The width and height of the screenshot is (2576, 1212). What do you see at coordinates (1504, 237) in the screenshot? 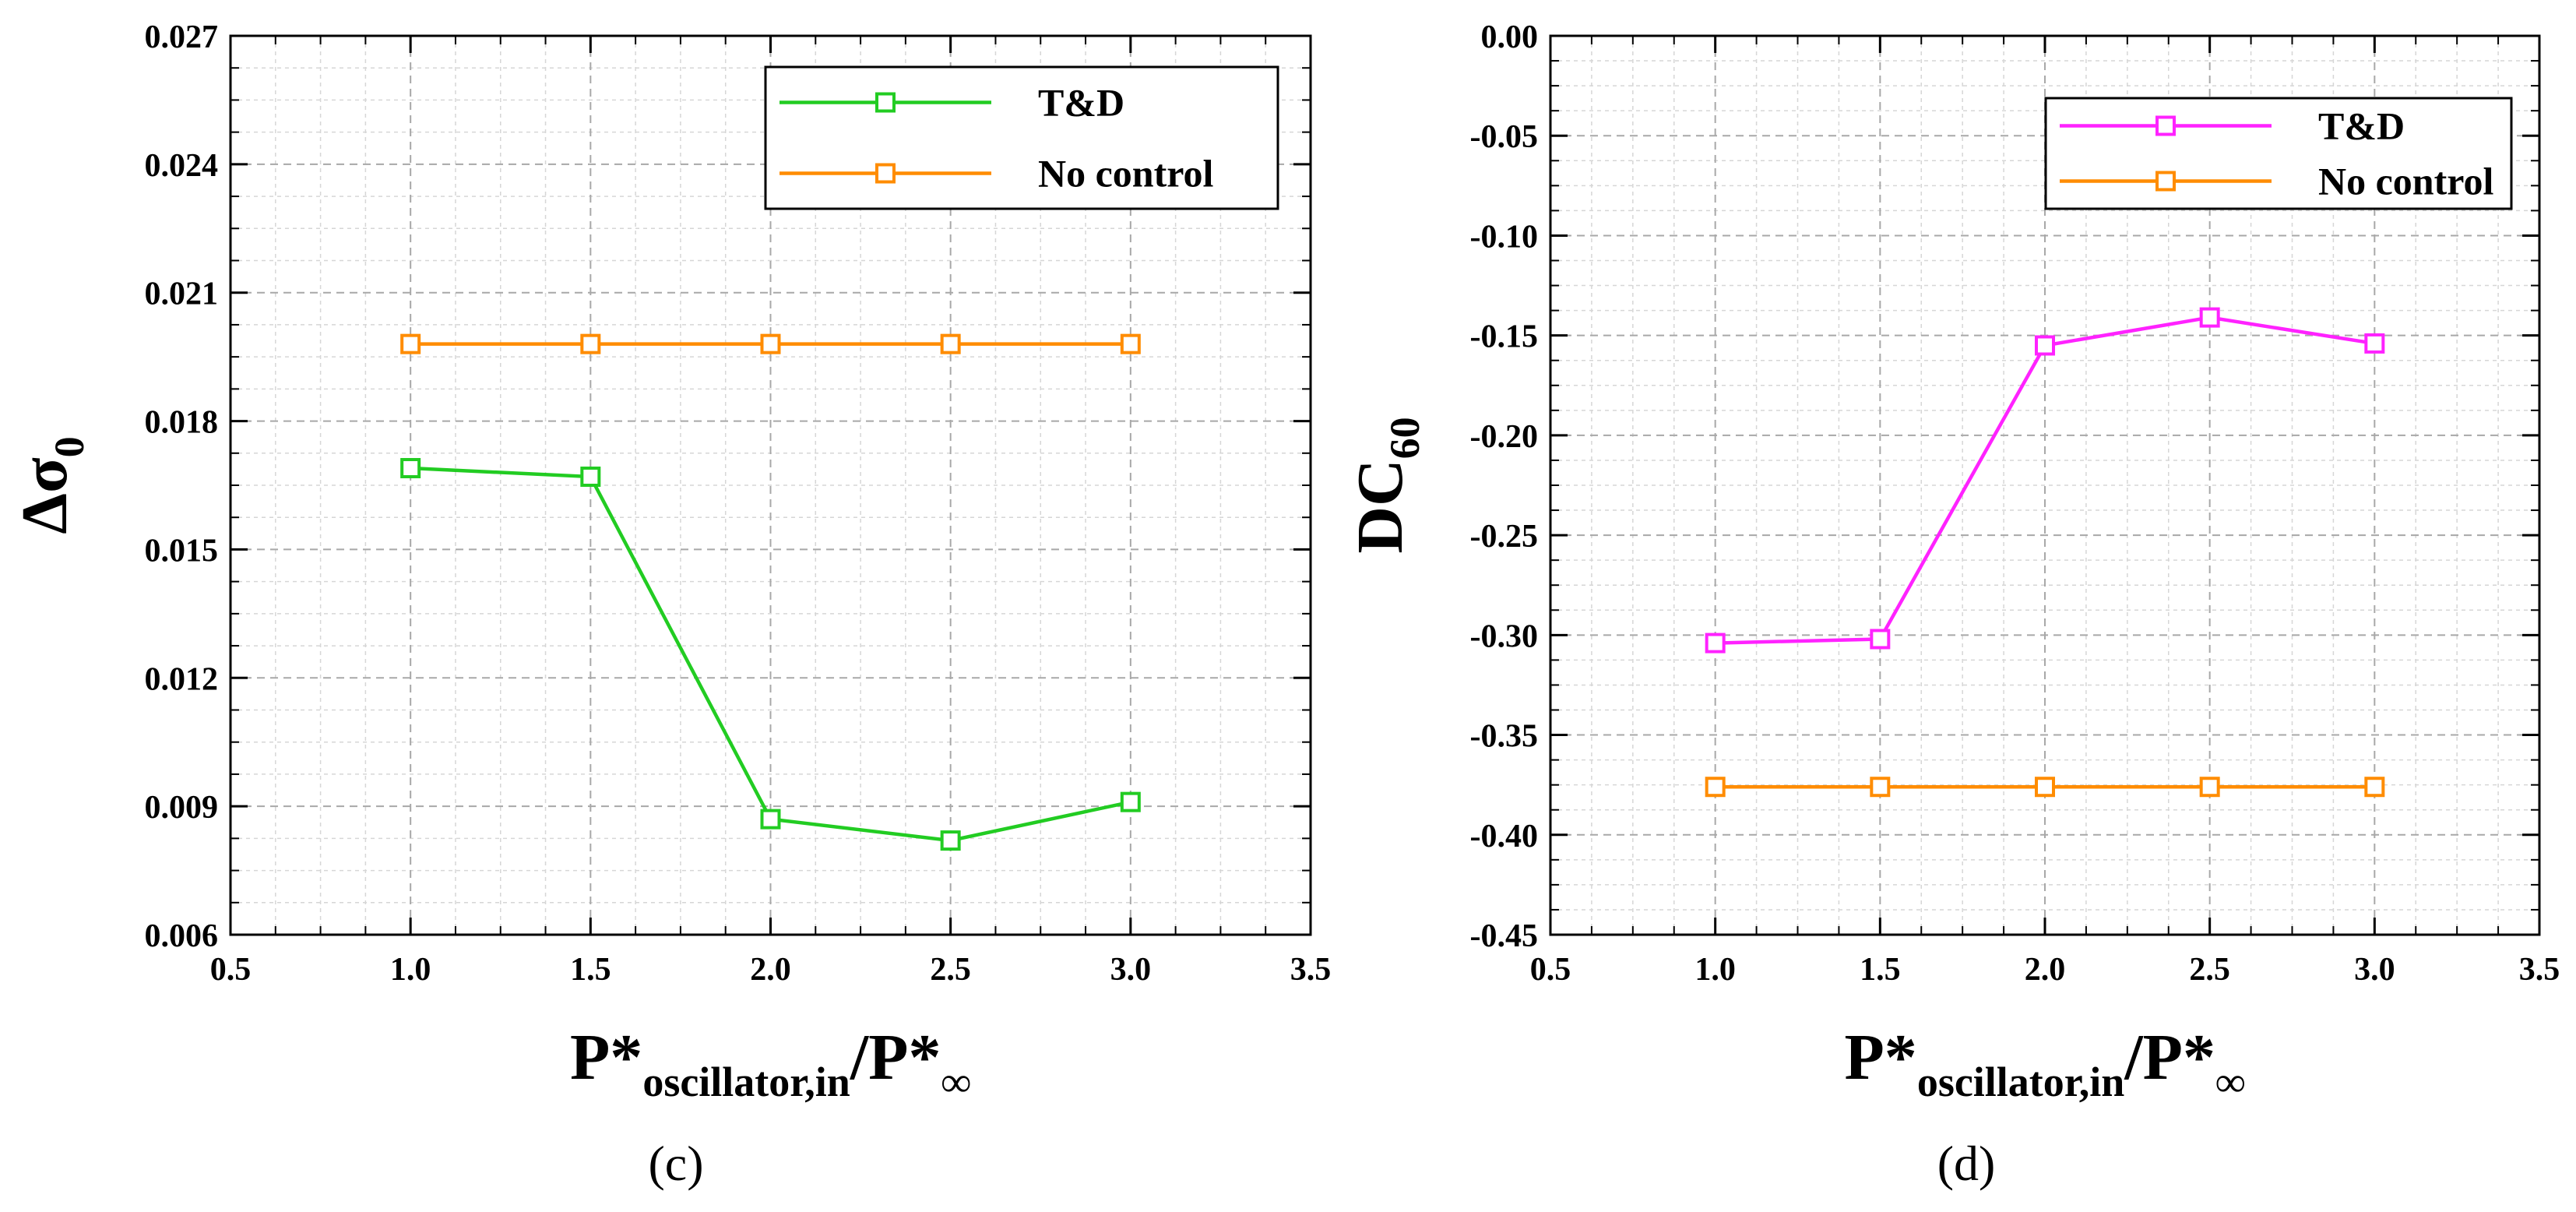
I see `y-tick-label: -0.10` at bounding box center [1504, 237].